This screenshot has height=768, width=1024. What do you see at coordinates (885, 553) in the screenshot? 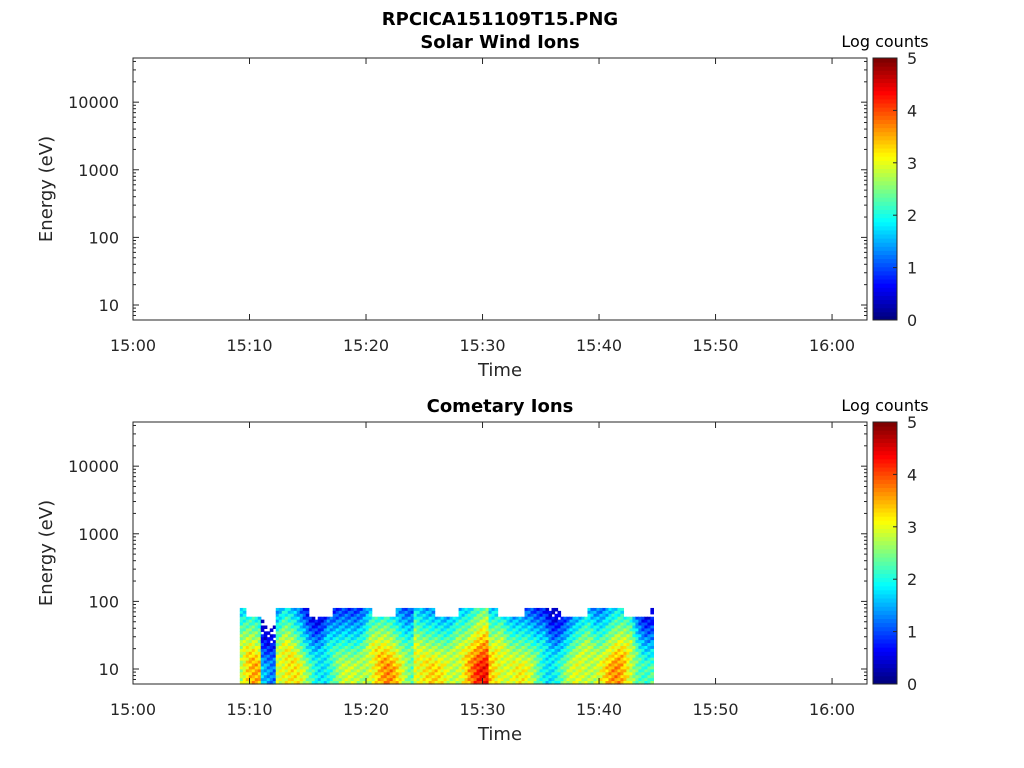
I see `colorbar-frame` at bounding box center [885, 553].